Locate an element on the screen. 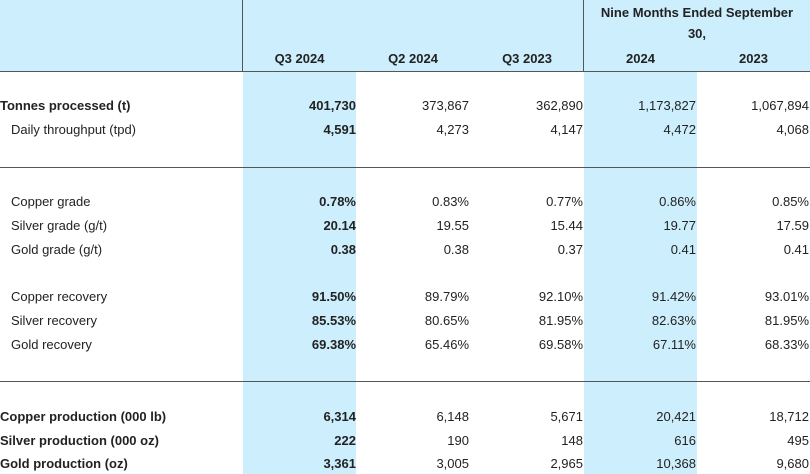 This screenshot has height=474, width=810. row-label: Gold grade (g/t) is located at coordinates (57, 249).